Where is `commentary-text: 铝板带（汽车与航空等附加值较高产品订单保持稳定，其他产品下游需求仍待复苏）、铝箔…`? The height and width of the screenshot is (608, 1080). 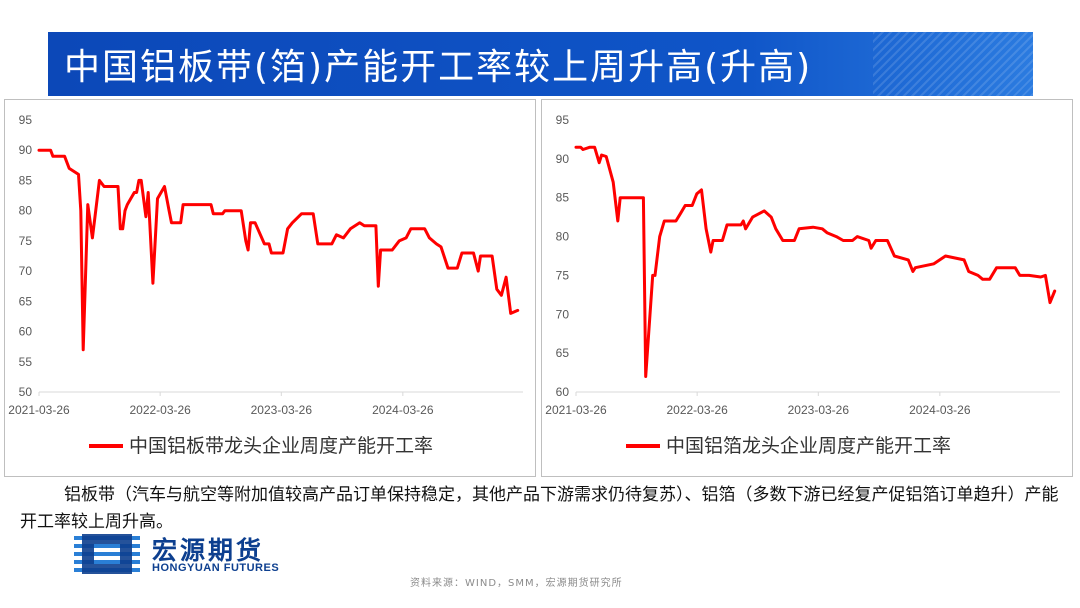 commentary-text: 铝板带（汽车与航空等附加值较高产品订单保持稳定，其他产品下游需求仍待复苏）、铝箔… is located at coordinates (539, 508).